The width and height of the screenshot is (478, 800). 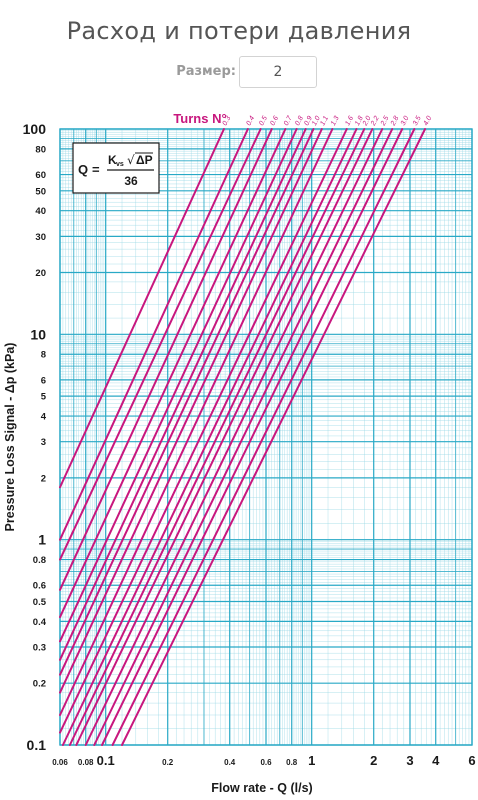 What do you see at coordinates (288, 120) in the screenshot?
I see `curve-label: 0.7` at bounding box center [288, 120].